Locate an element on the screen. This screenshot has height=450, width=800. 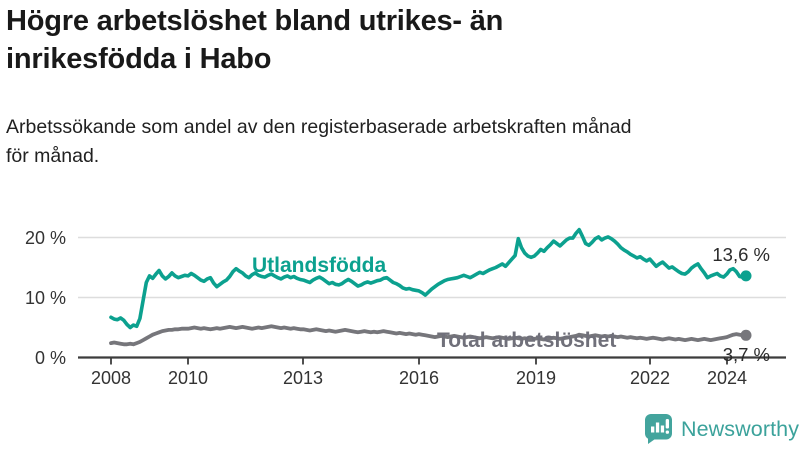
title-line-1: Högre arbetslöshet bland utrikes- än is located at coordinates (255, 21).